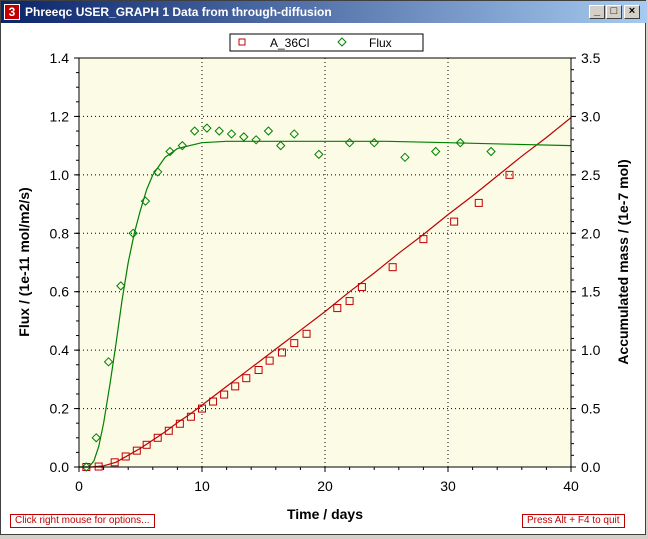 This screenshot has height=539, width=648. Describe the element at coordinates (632, 12) in the screenshot. I see `close-button: ×` at that location.